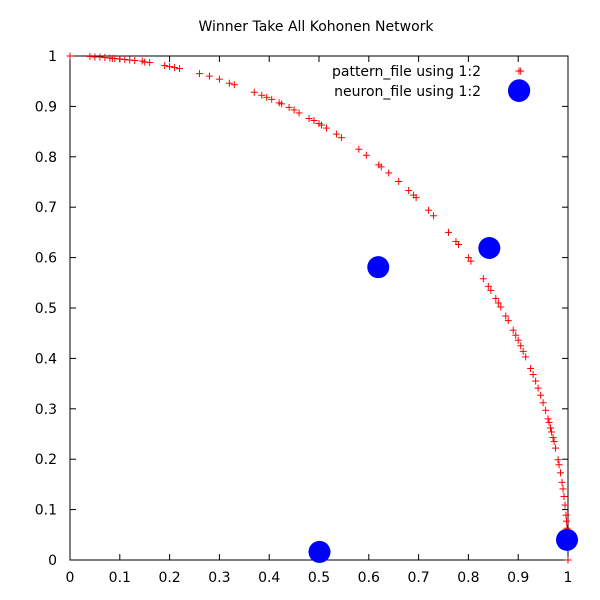 The image size is (600, 600). I want to click on x-tick-label: 0.6, so click(369, 578).